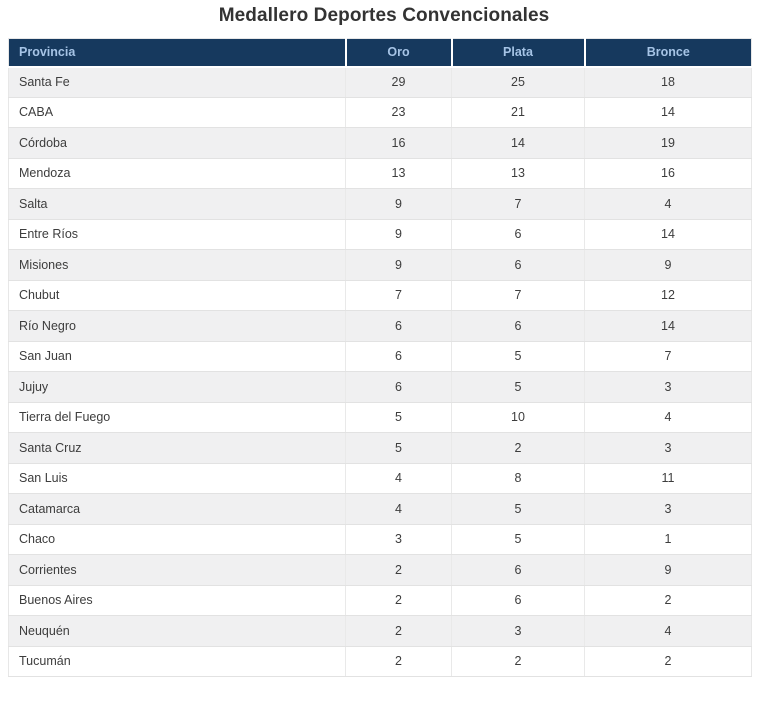 This screenshot has width=768, height=707. What do you see at coordinates (177, 295) in the screenshot?
I see `cell-provincia: Chubut` at bounding box center [177, 295].